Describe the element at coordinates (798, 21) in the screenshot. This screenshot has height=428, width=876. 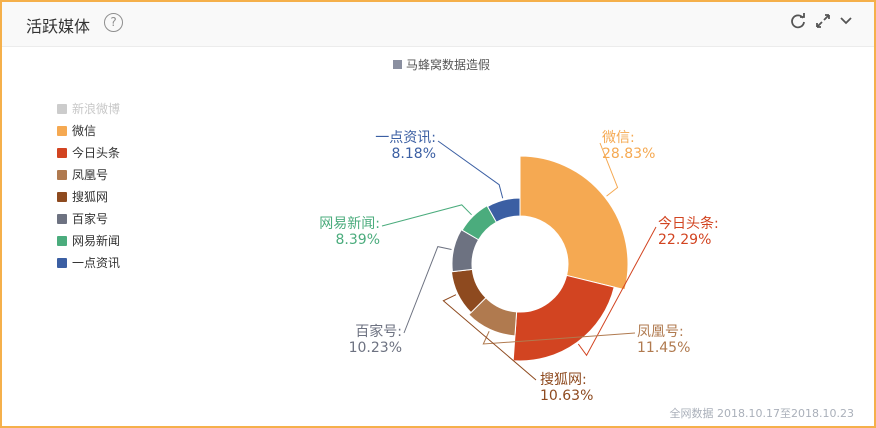
I see `refresh-icon` at that location.